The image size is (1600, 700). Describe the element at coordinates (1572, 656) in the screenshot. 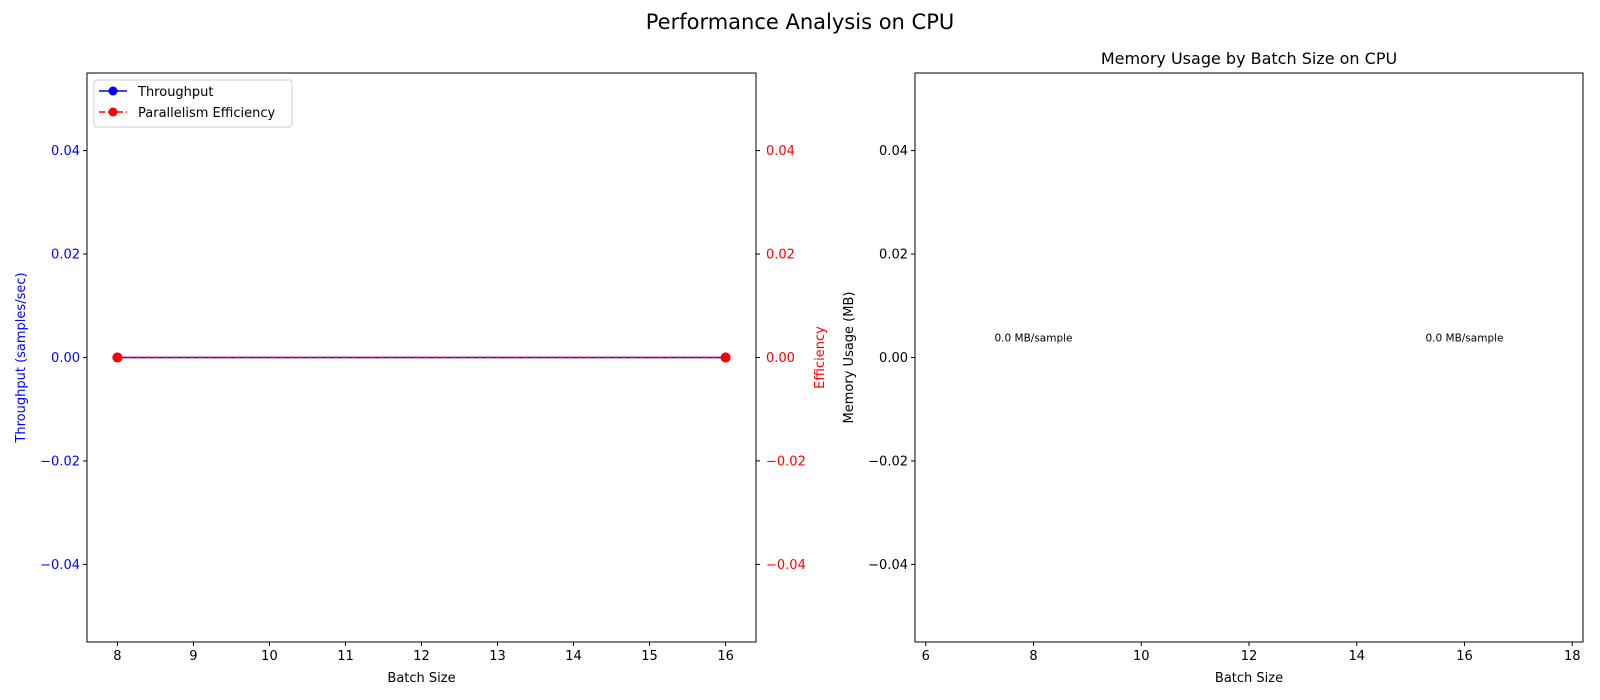

I see `x-tick-label: 18` at that location.